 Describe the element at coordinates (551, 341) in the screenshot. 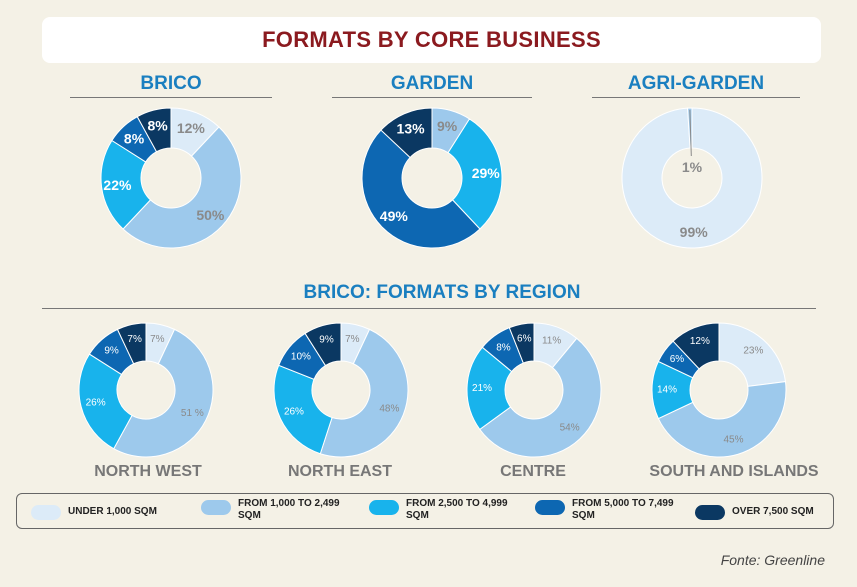

I see `data-label-under-1-000-sqm: 11%` at that location.